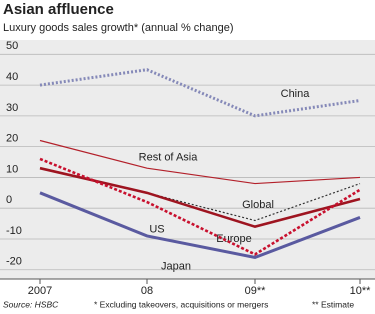 The width and height of the screenshot is (375, 314). I want to click on x-tick-label: 10**, so click(361, 291).